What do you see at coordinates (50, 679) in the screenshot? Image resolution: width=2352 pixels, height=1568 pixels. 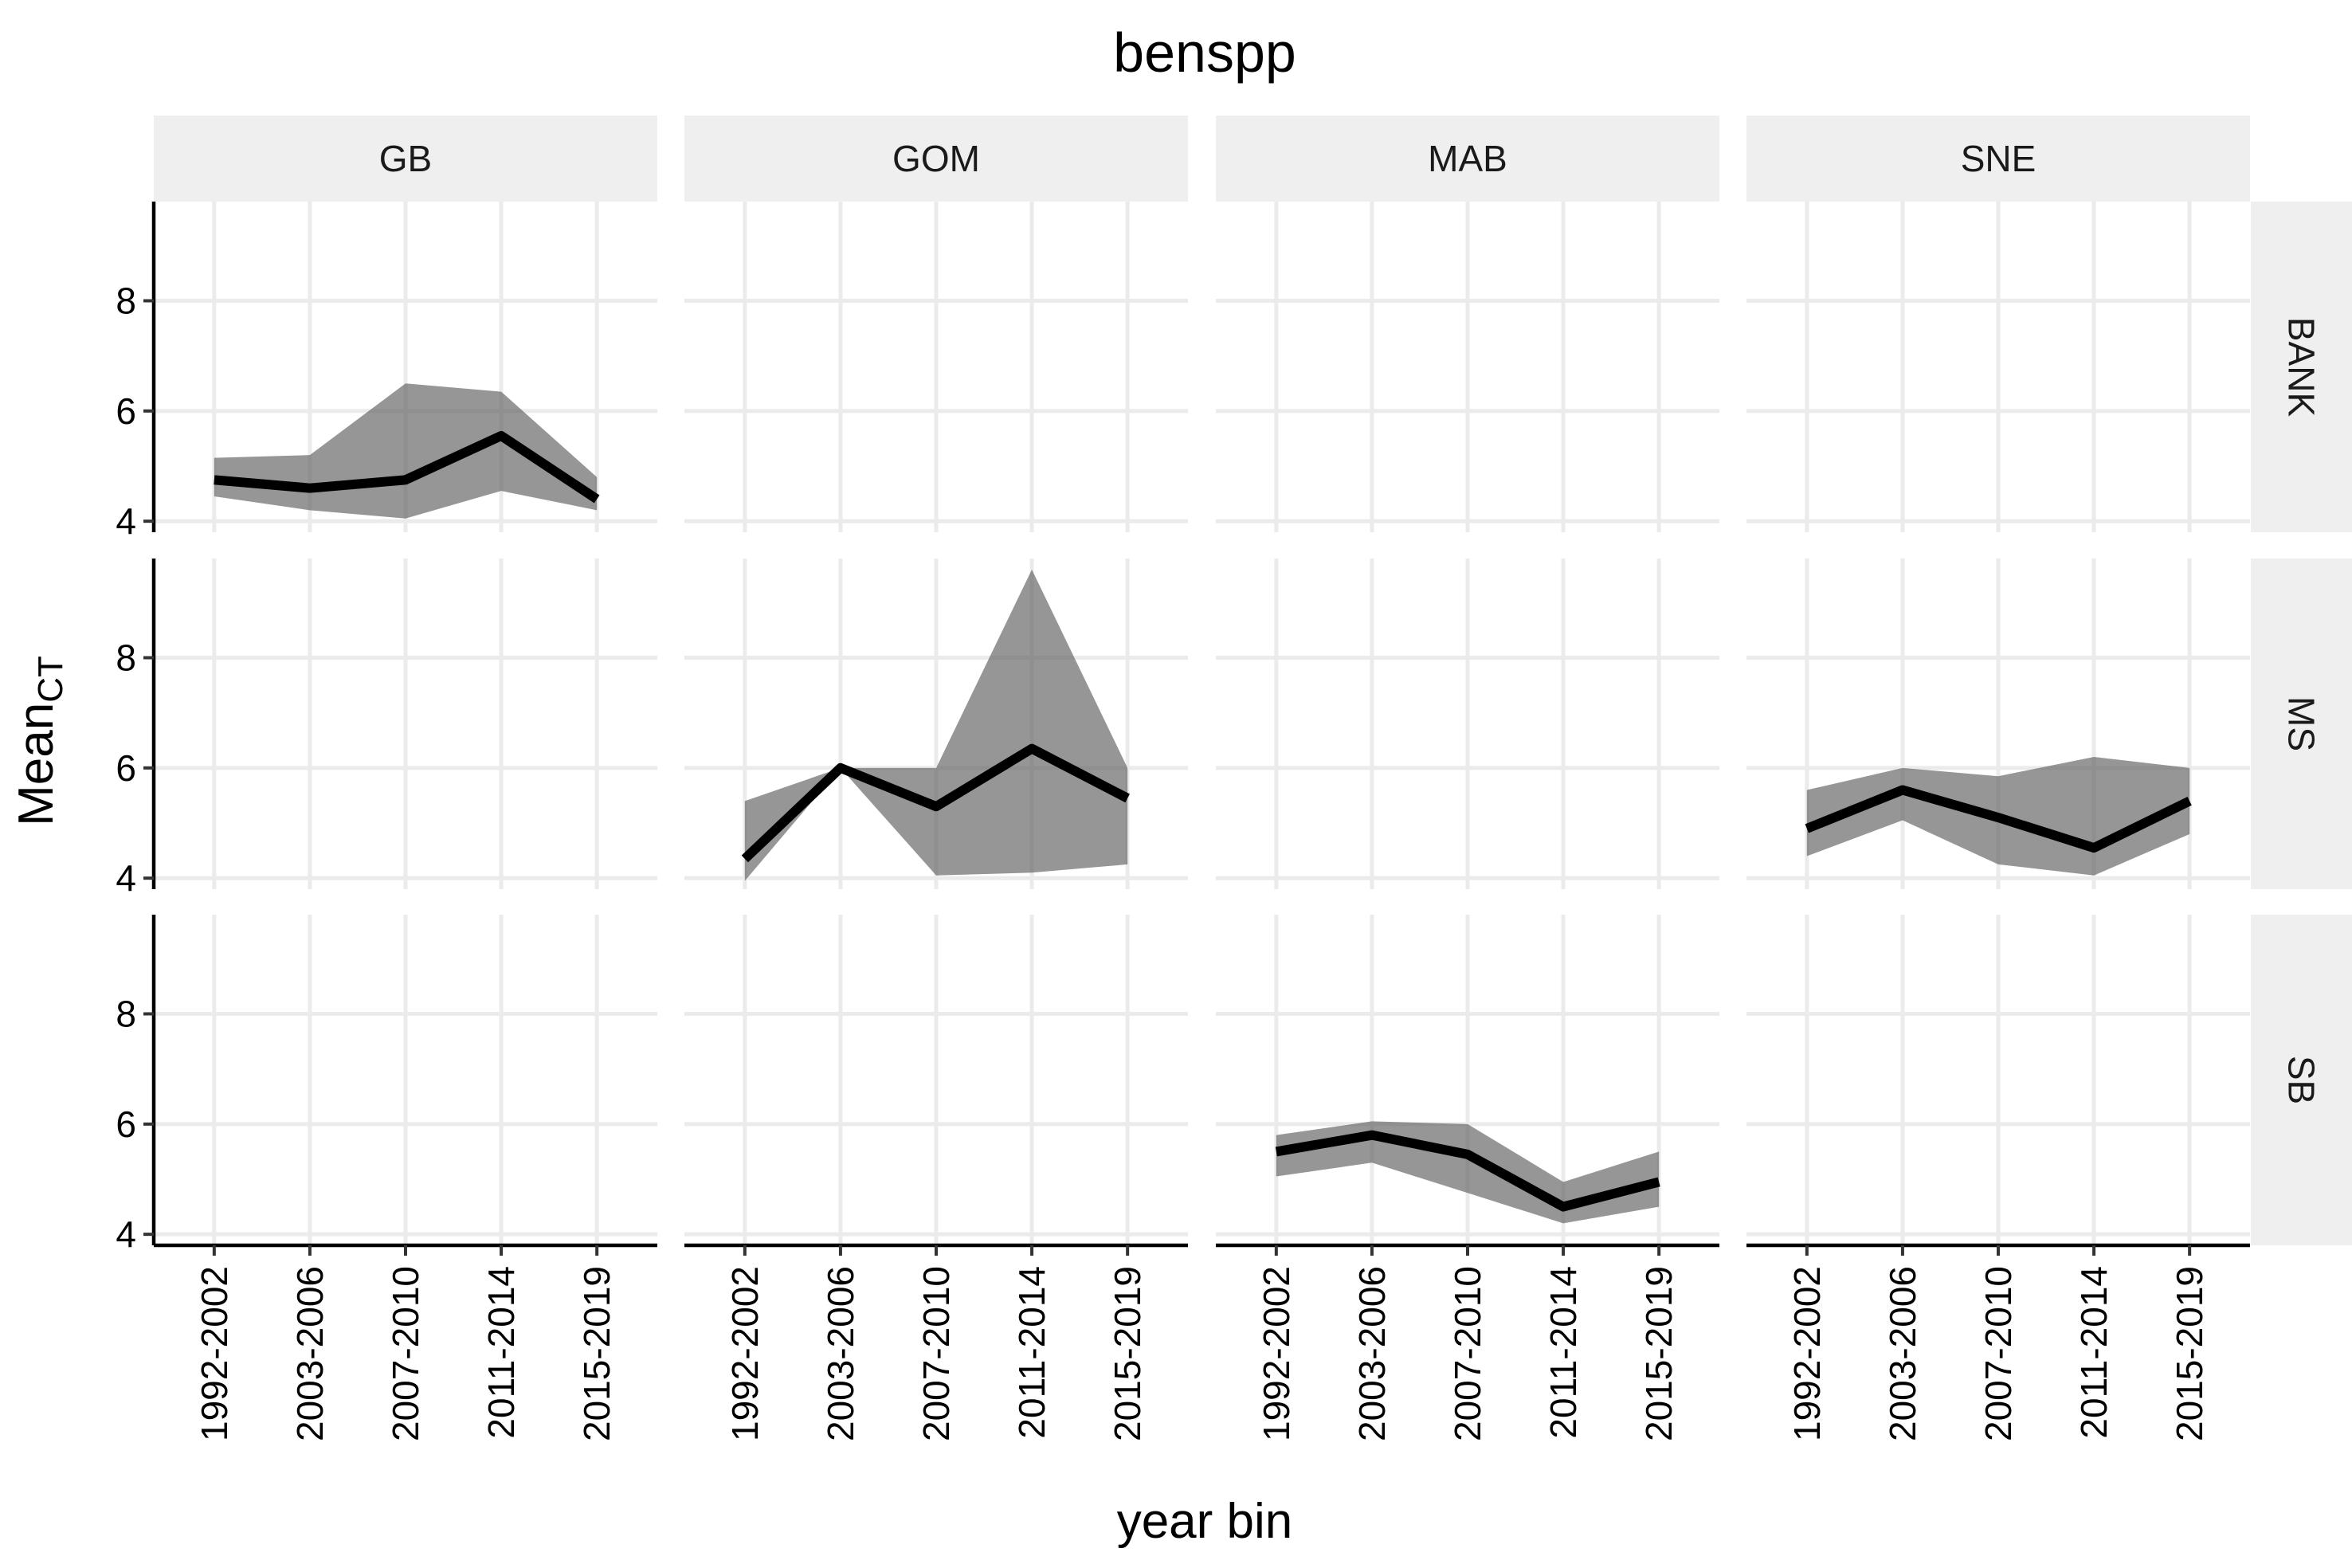 I see `y-axis-title-subscript: CT` at bounding box center [50, 679].